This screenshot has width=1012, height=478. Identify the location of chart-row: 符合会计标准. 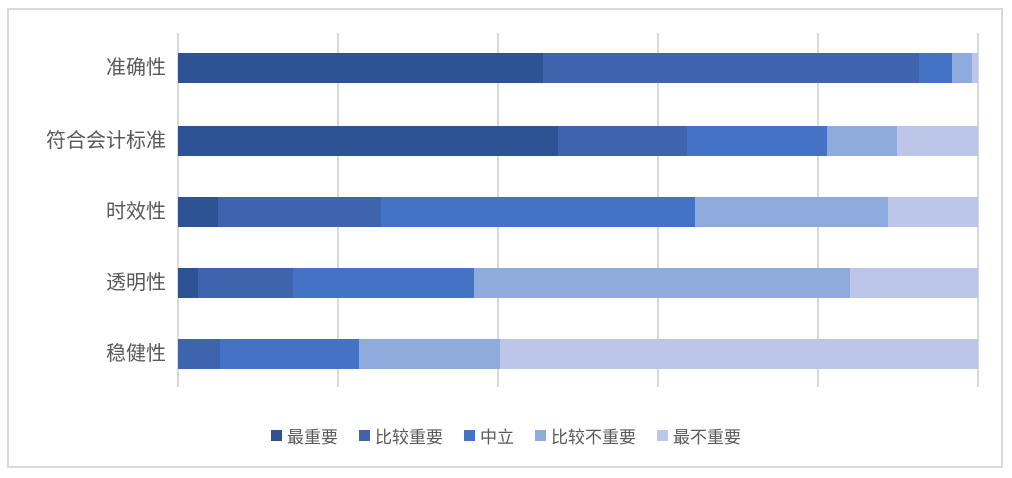
(506, 141).